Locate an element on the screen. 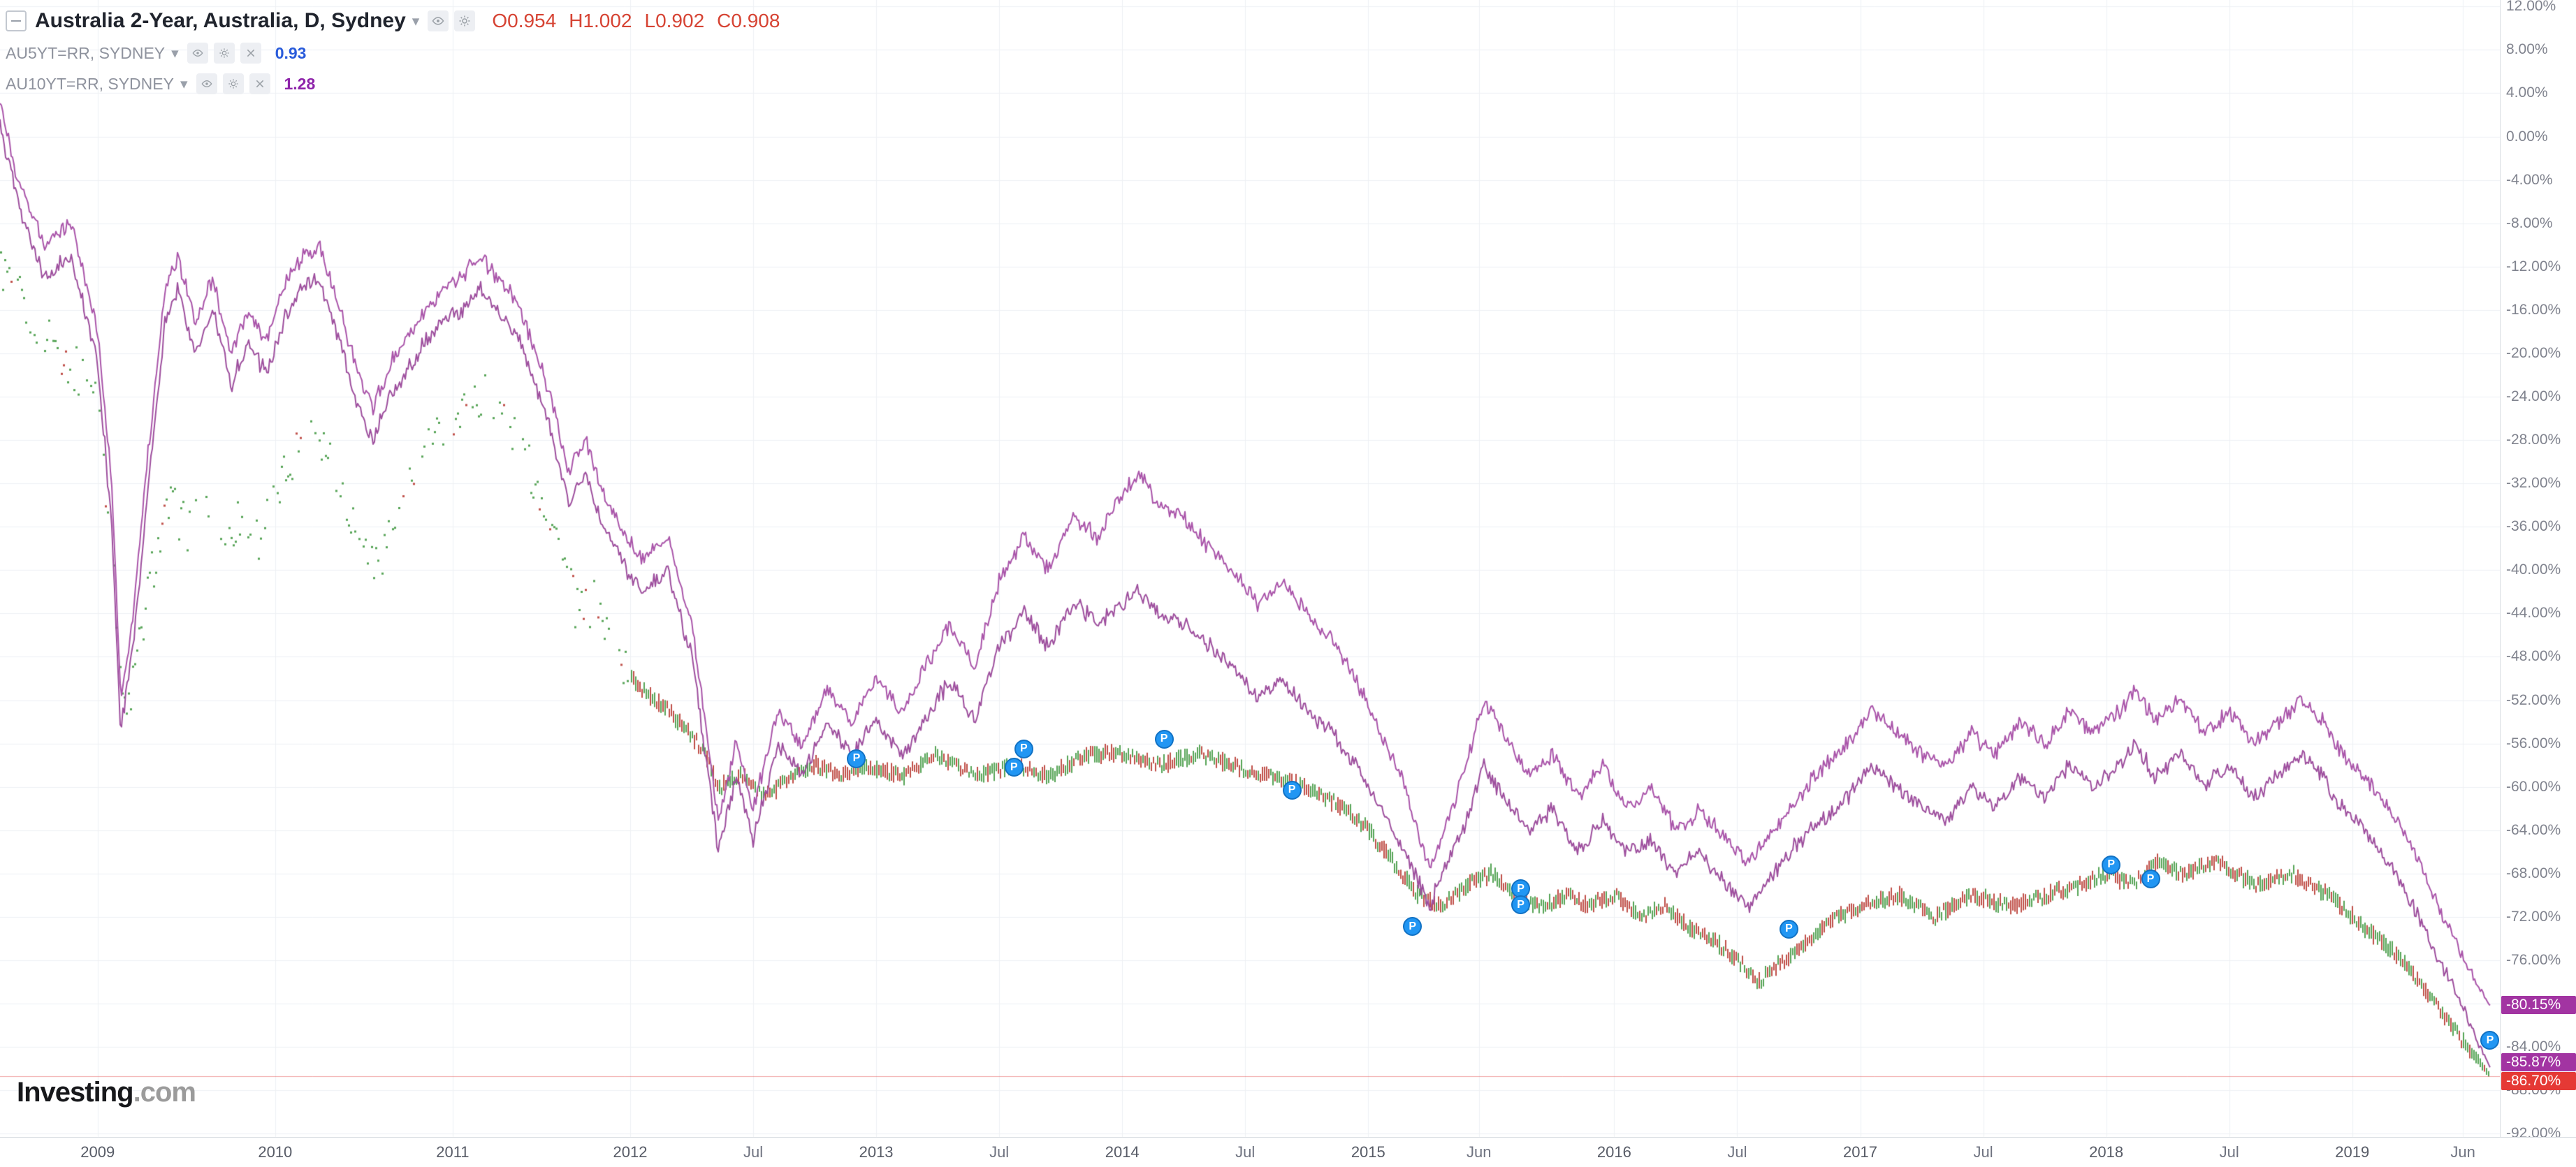 This screenshot has height=1167, width=2576. minus-icon is located at coordinates (16, 21).